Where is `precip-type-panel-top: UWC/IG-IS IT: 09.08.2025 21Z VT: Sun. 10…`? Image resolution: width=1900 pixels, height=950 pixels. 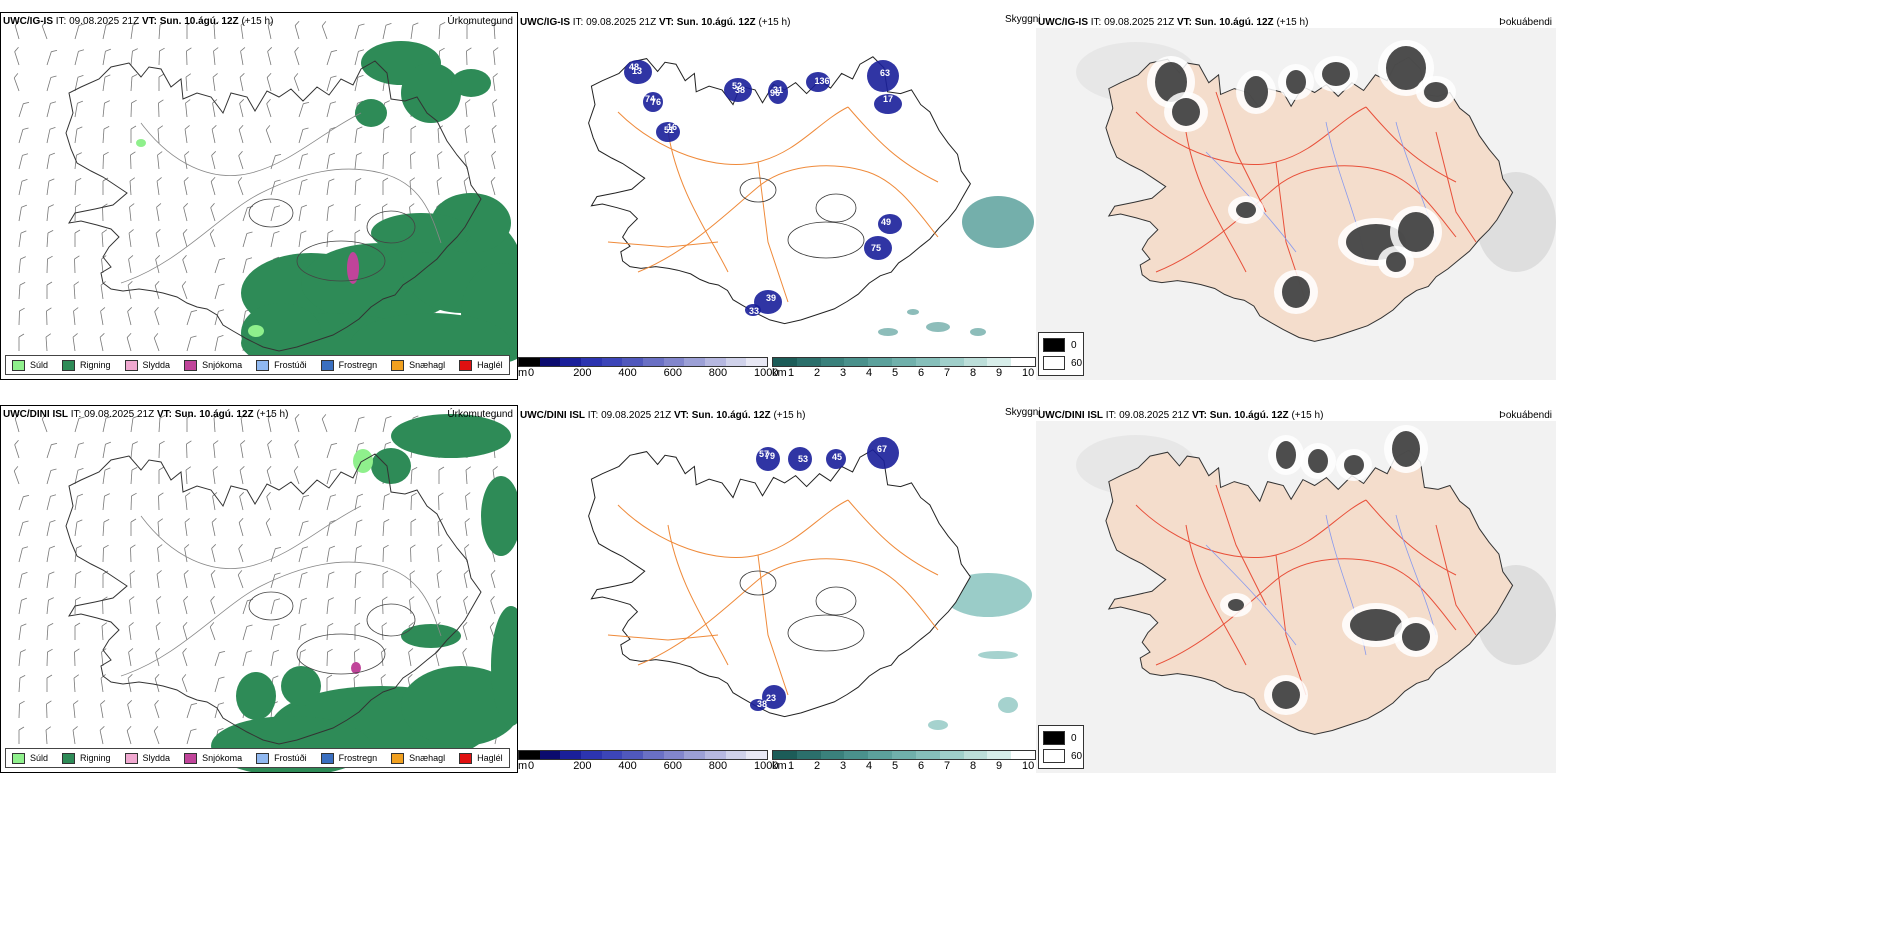 precip-type-panel-top: UWC/IG-IS IT: 09.08.2025 21Z VT: Sun. 10… is located at coordinates (259, 196).